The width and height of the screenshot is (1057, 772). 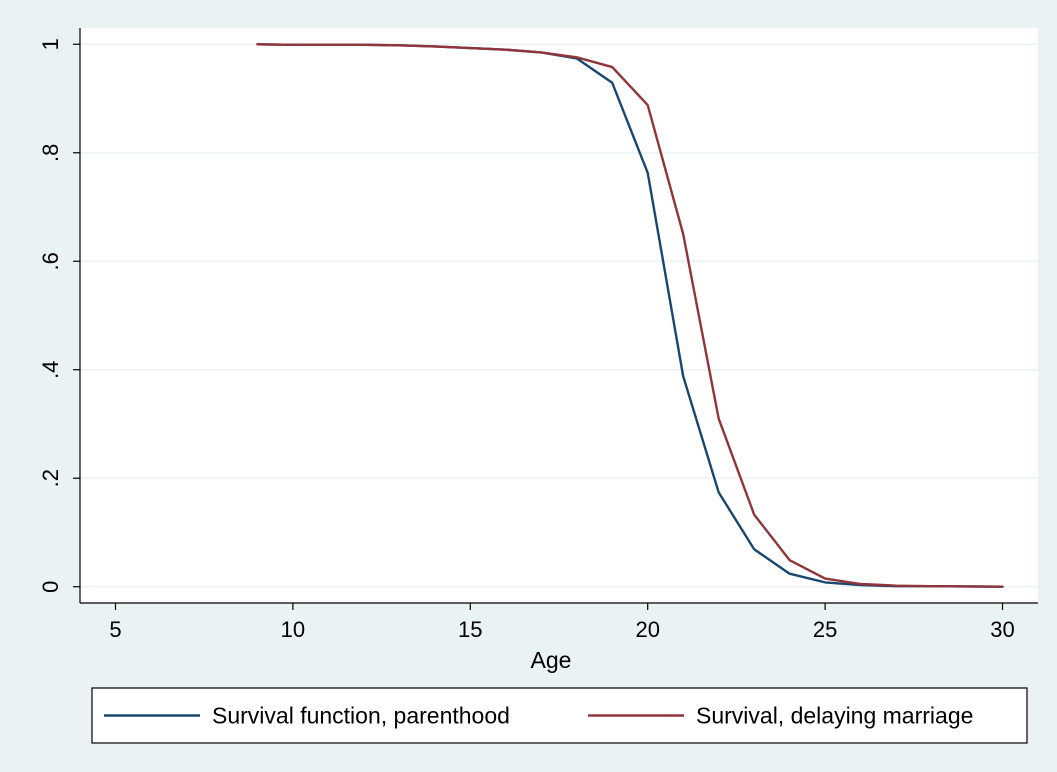 What do you see at coordinates (1002, 629) in the screenshot?
I see `x-tick-label: 30` at bounding box center [1002, 629].